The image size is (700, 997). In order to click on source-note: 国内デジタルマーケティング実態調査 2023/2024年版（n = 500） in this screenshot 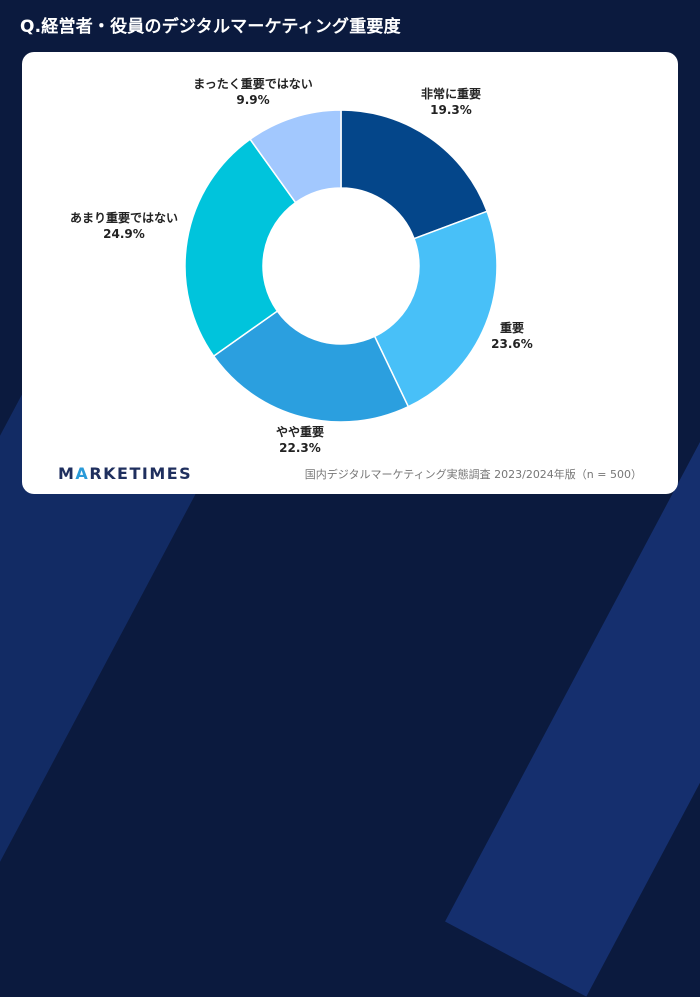, I will do `click(473, 474)`.